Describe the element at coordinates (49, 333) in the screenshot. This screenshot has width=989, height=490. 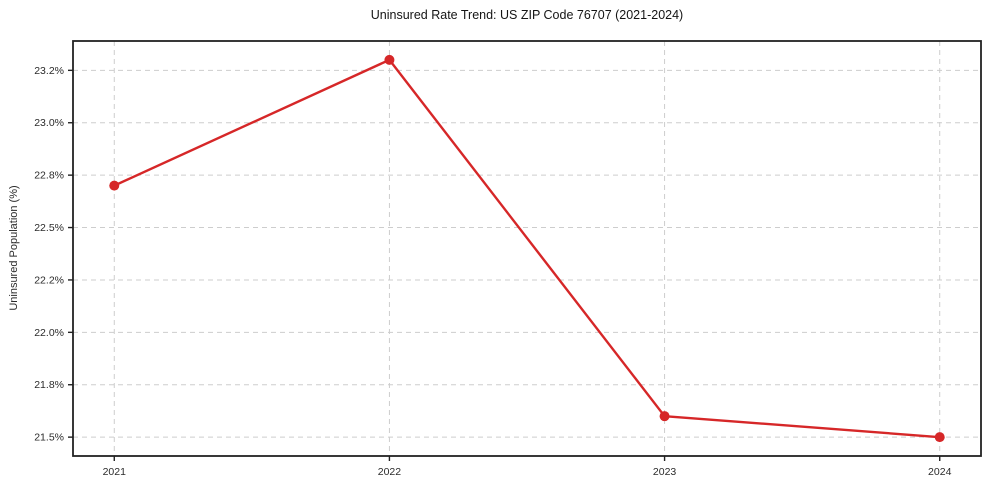
I see `y-tick-label: 22.0%` at that location.